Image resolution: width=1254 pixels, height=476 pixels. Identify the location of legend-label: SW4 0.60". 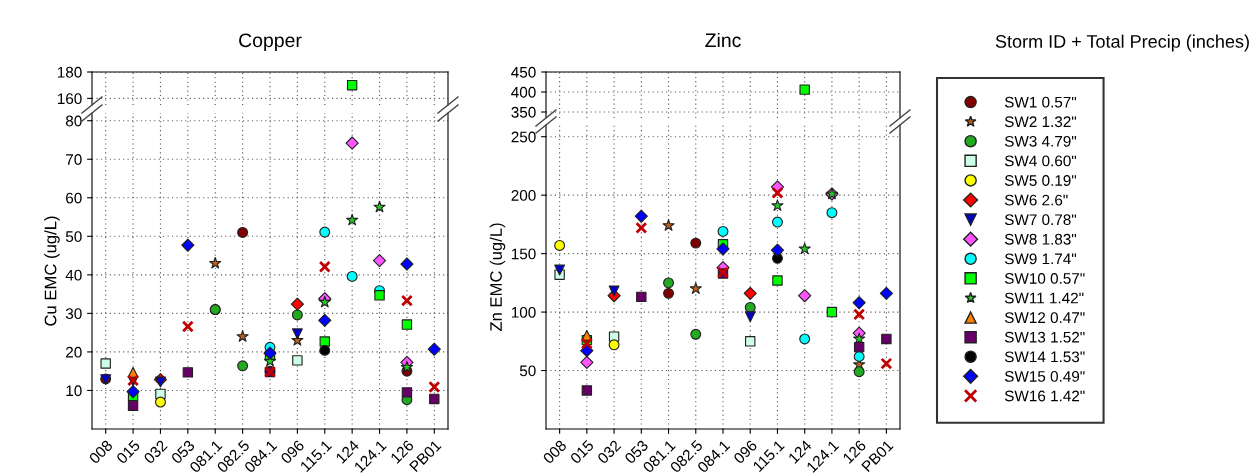
(1040, 161).